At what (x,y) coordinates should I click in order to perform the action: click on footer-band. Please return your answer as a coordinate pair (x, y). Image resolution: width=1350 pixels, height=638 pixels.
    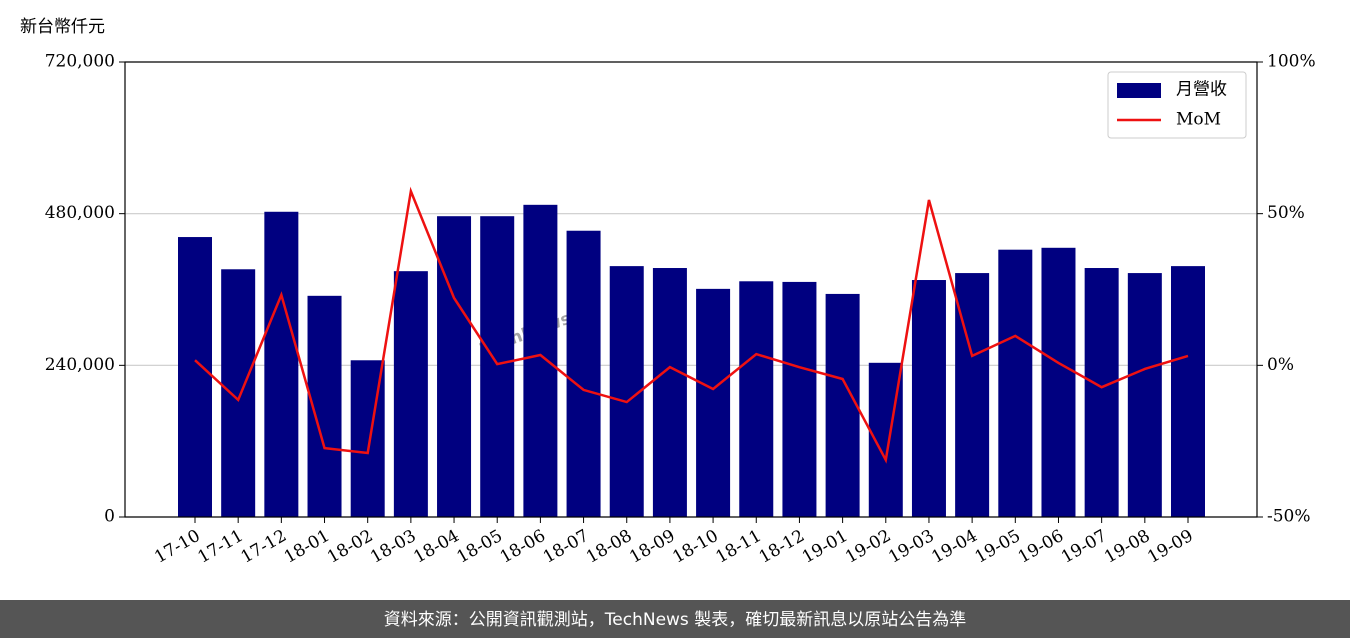
    Looking at the image, I should click on (675, 619).